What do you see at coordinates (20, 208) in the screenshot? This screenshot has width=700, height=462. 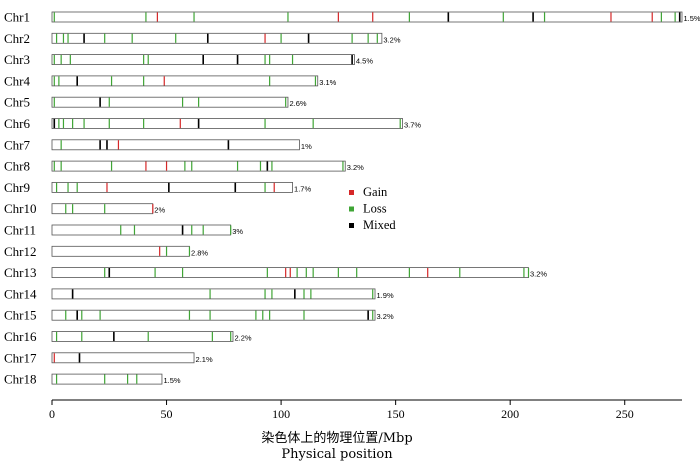 I see `chromosome-label: Chr10` at bounding box center [20, 208].